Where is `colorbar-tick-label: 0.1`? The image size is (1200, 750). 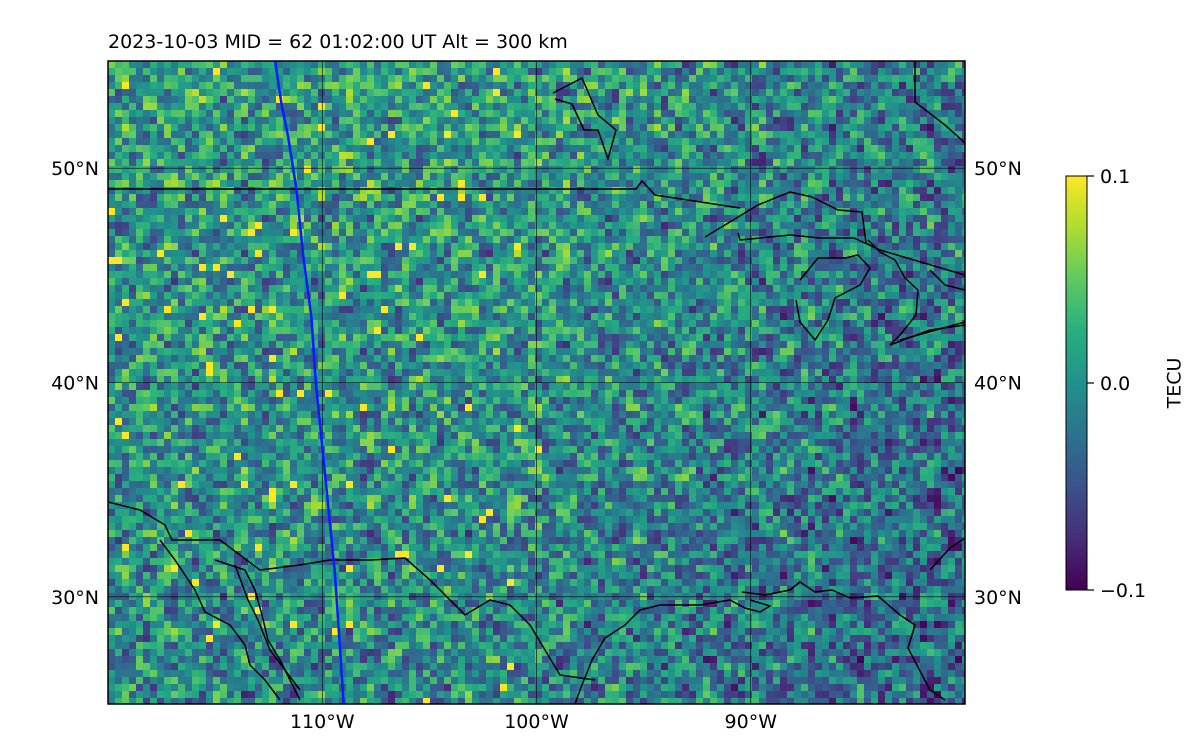 colorbar-tick-label: 0.1 is located at coordinates (1115, 177).